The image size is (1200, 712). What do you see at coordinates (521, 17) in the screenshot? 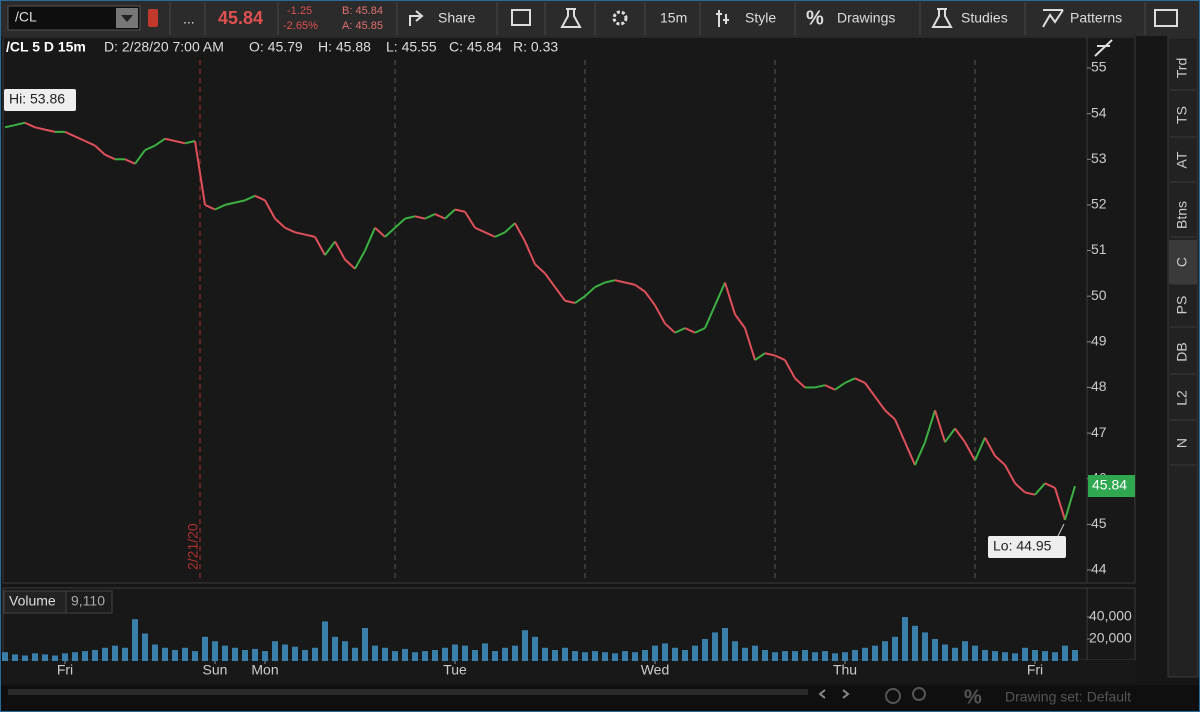
I see `snapshot-icon` at bounding box center [521, 17].